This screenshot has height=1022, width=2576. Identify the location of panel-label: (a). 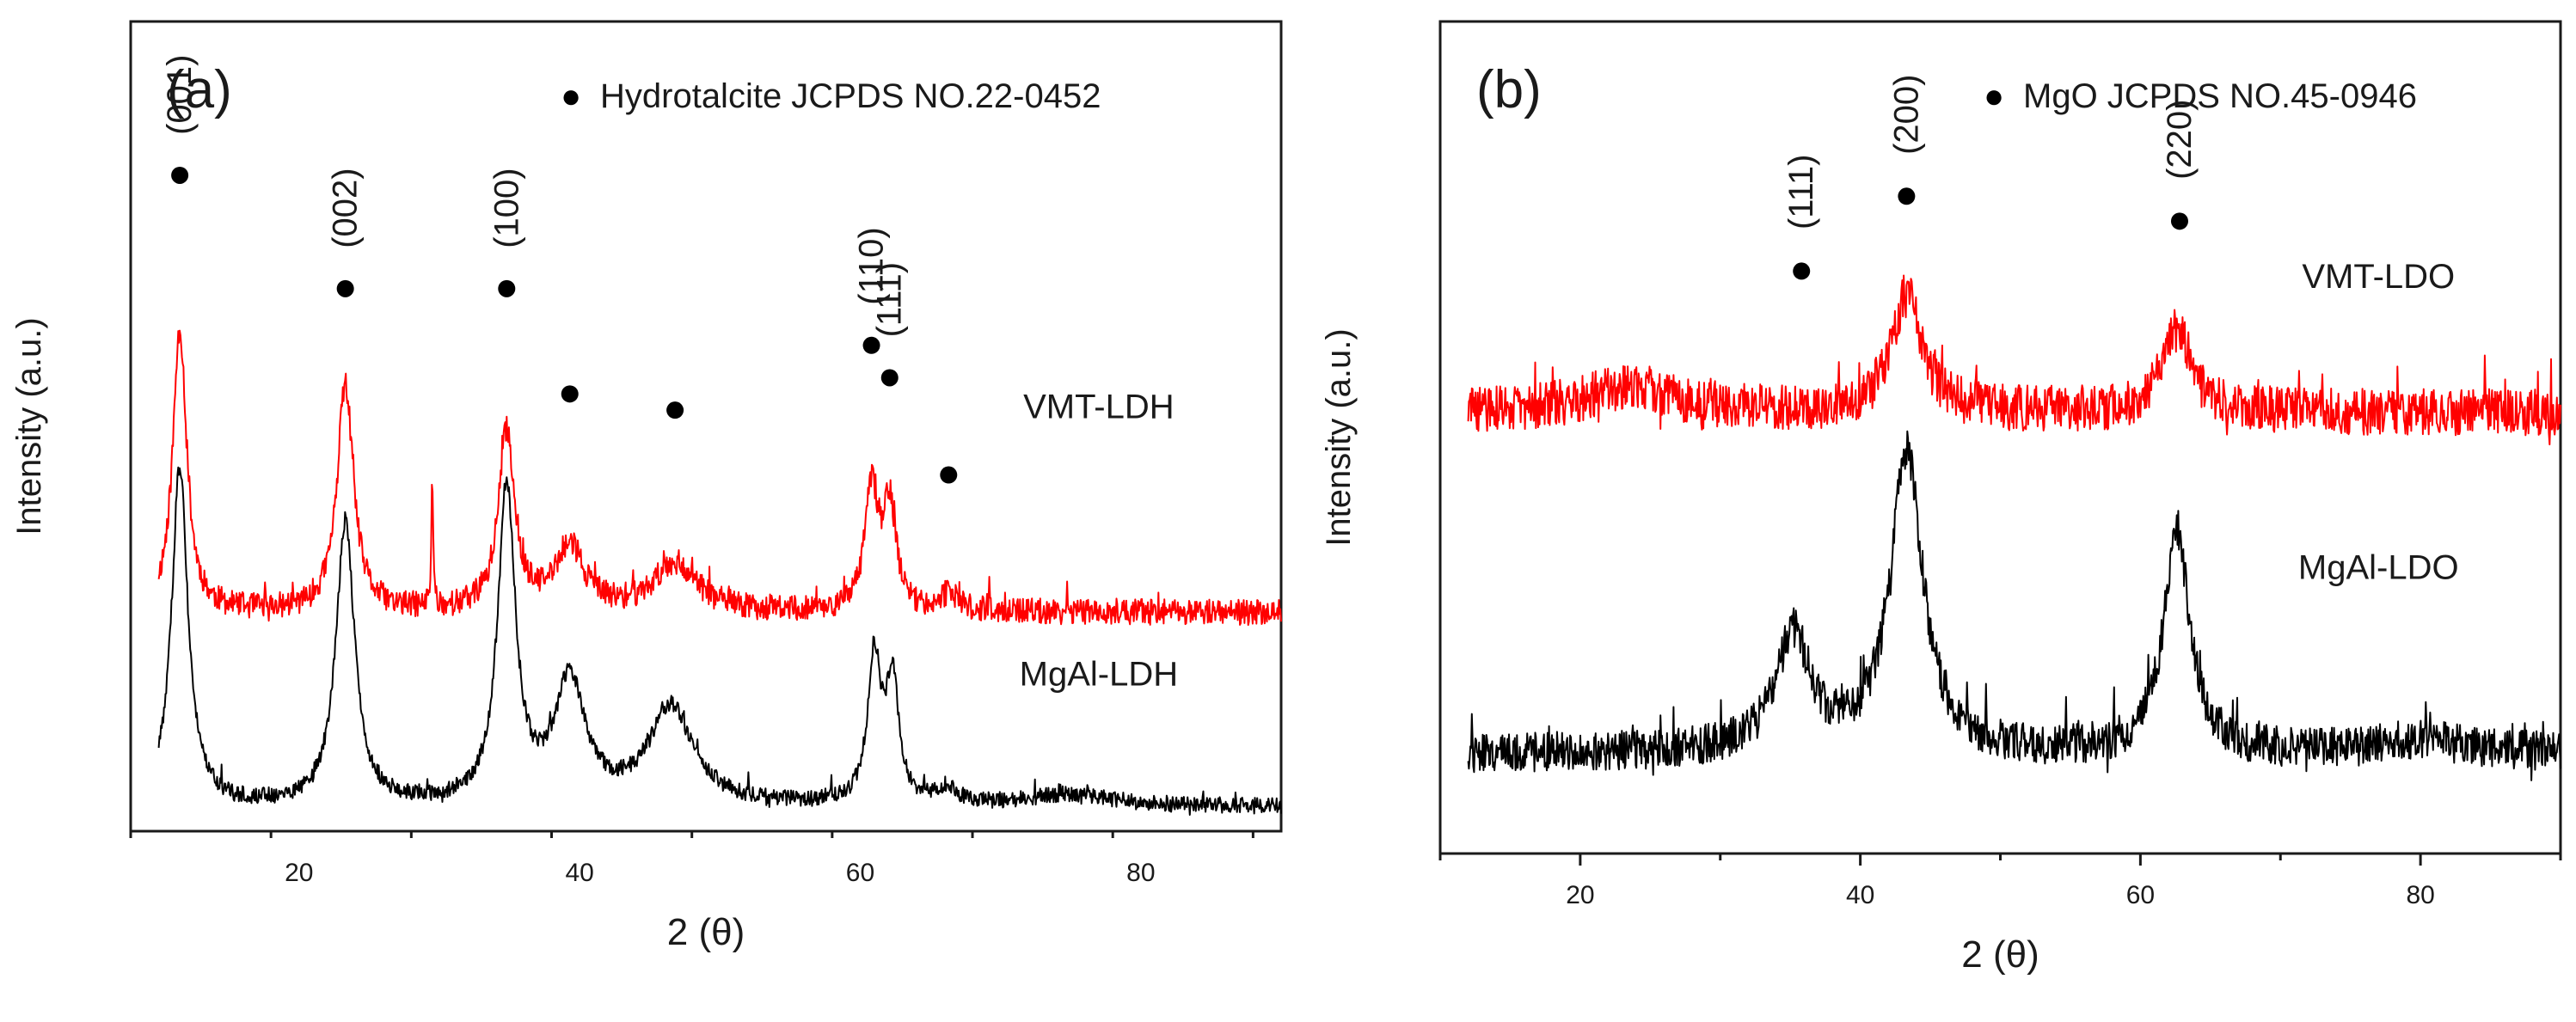
(199, 89).